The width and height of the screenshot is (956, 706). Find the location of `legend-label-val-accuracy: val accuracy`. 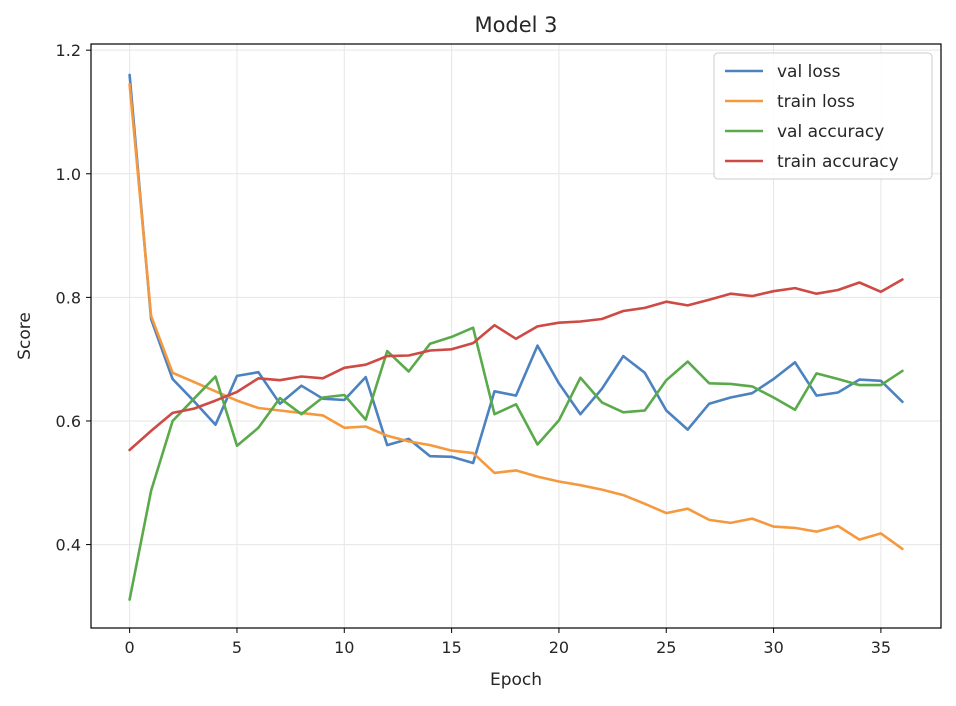

legend-label-val-accuracy: val accuracy is located at coordinates (830, 132).